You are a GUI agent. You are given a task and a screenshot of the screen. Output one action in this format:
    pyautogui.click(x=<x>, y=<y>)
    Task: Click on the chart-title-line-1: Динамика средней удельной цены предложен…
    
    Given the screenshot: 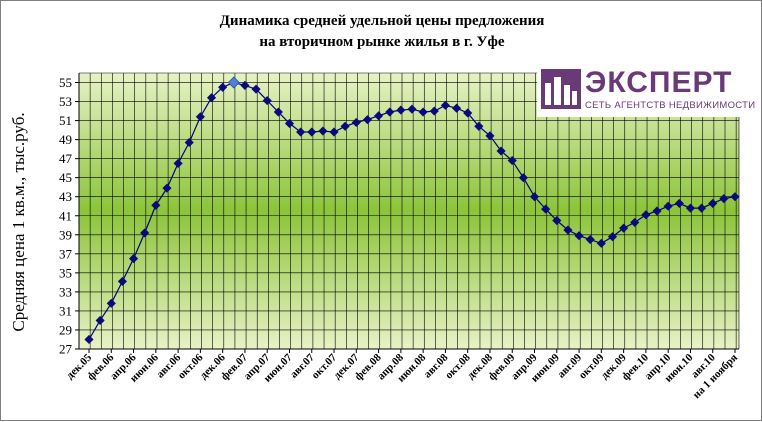 What is the action you would take?
    pyautogui.click(x=382, y=21)
    